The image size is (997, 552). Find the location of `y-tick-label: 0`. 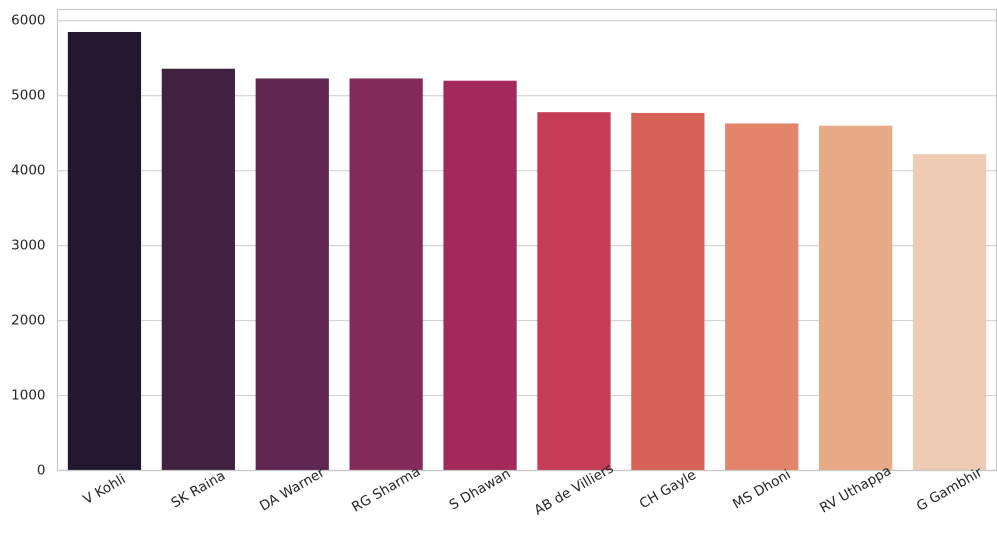

y-tick-label: 0 is located at coordinates (41, 471).